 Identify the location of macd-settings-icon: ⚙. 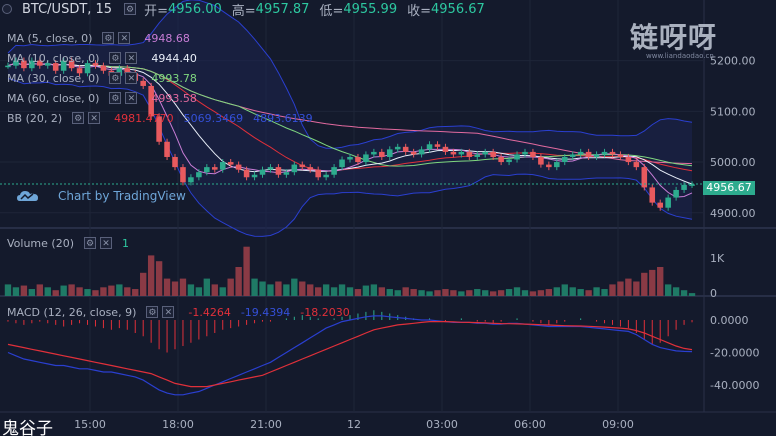
(152, 312).